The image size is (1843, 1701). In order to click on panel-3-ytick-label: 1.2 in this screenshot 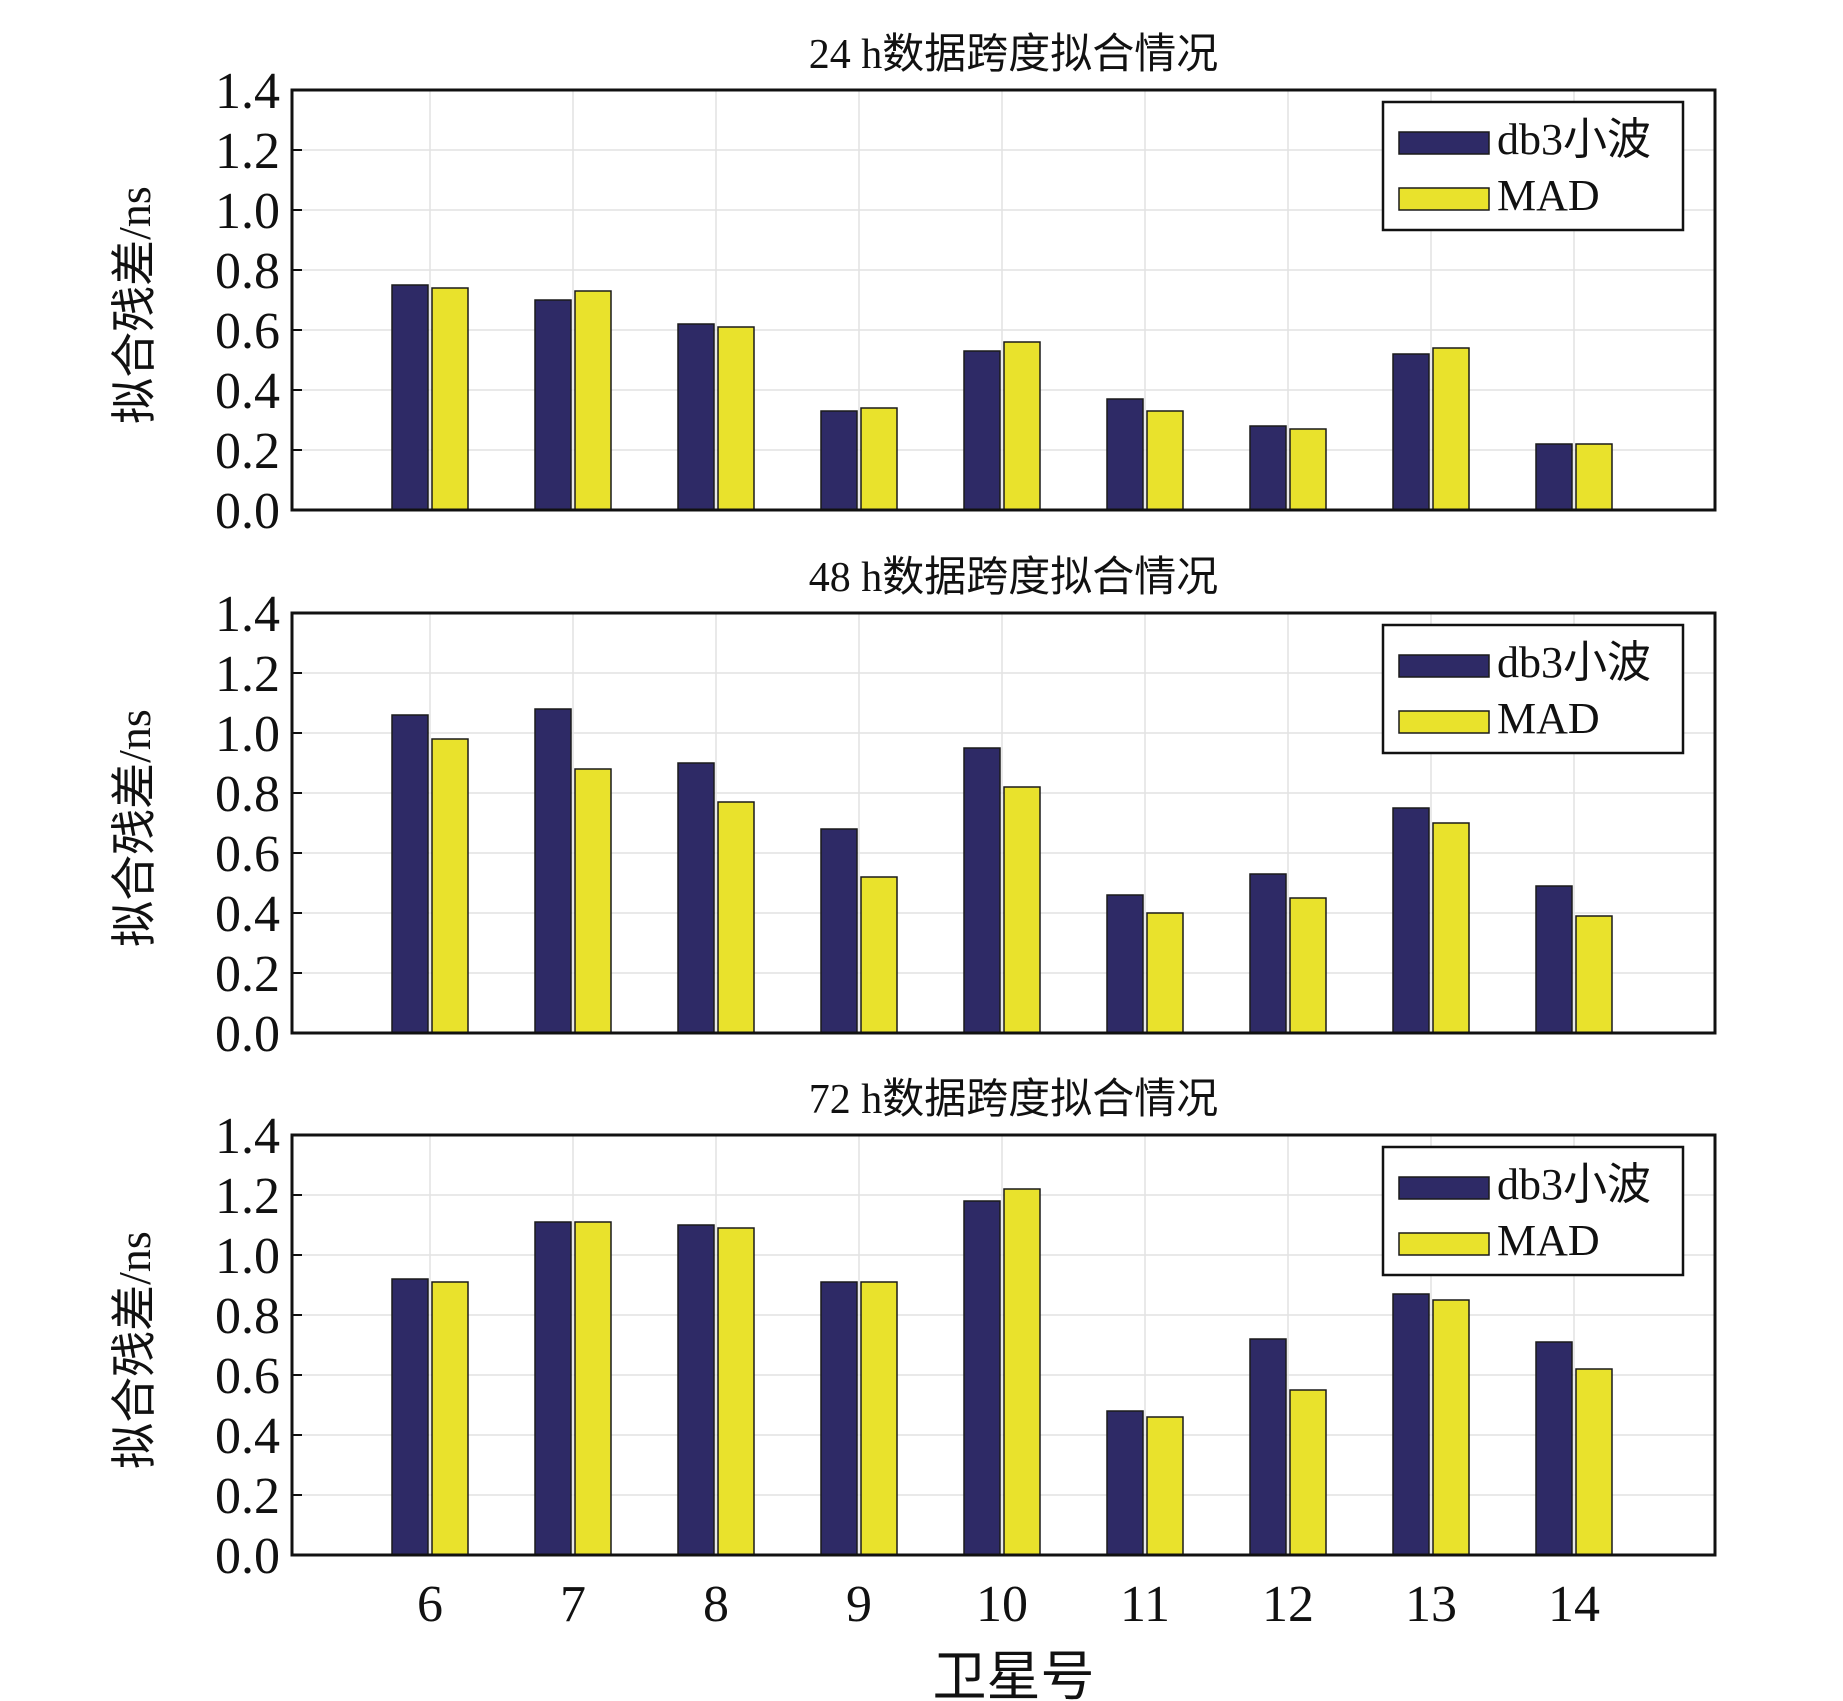, I will do `click(247, 1196)`.